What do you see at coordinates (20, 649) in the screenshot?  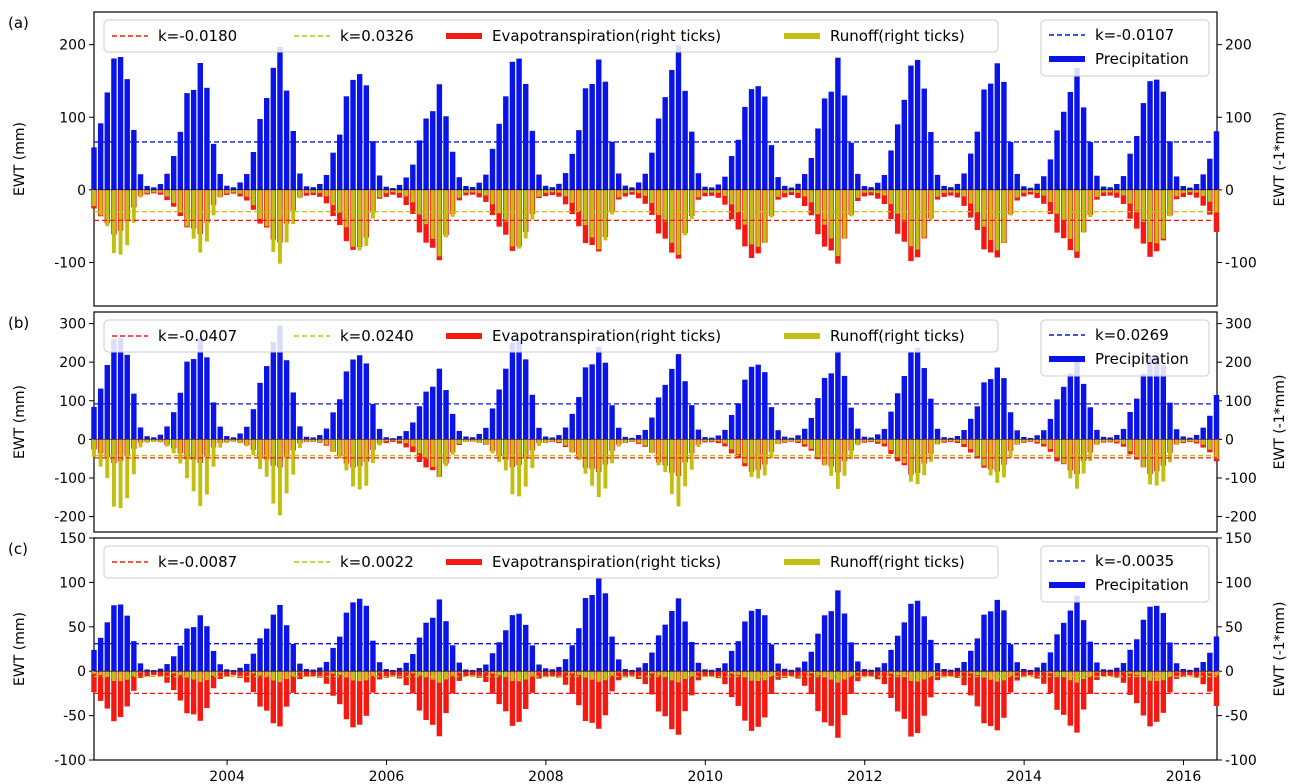 I see `ylabel-left: EWT (mm)` at bounding box center [20, 649].